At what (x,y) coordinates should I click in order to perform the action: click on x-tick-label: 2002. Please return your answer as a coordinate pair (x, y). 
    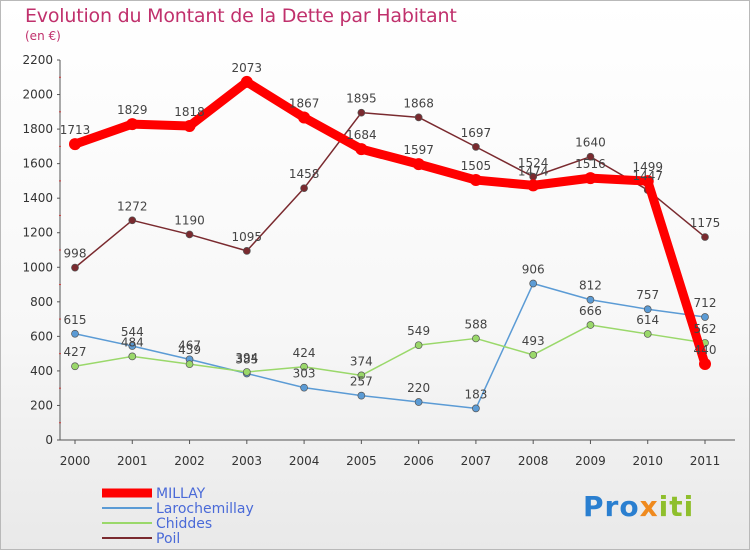
    Looking at the image, I should click on (189, 461).